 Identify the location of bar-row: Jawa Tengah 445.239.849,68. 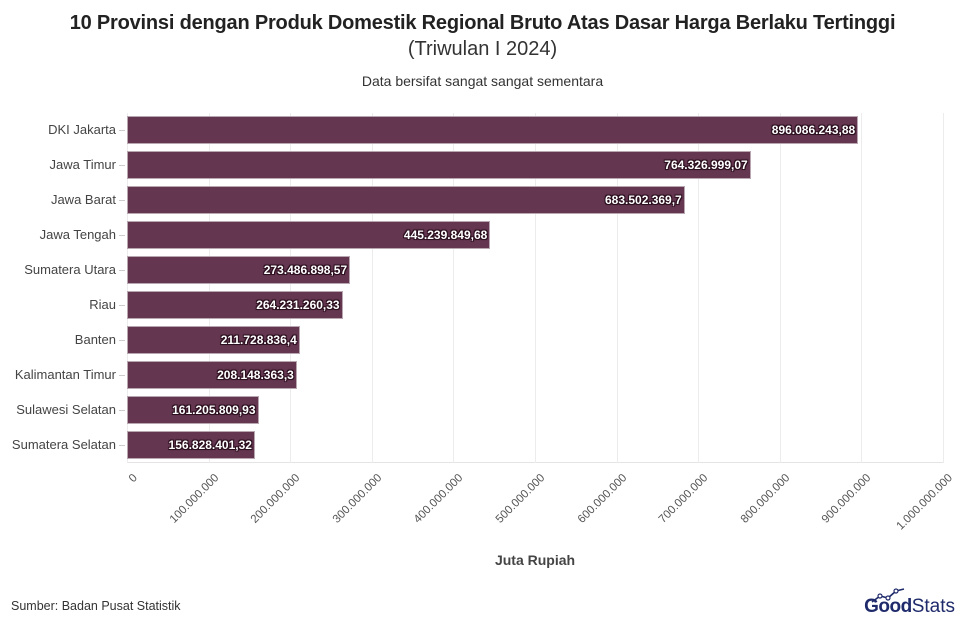
(491, 235).